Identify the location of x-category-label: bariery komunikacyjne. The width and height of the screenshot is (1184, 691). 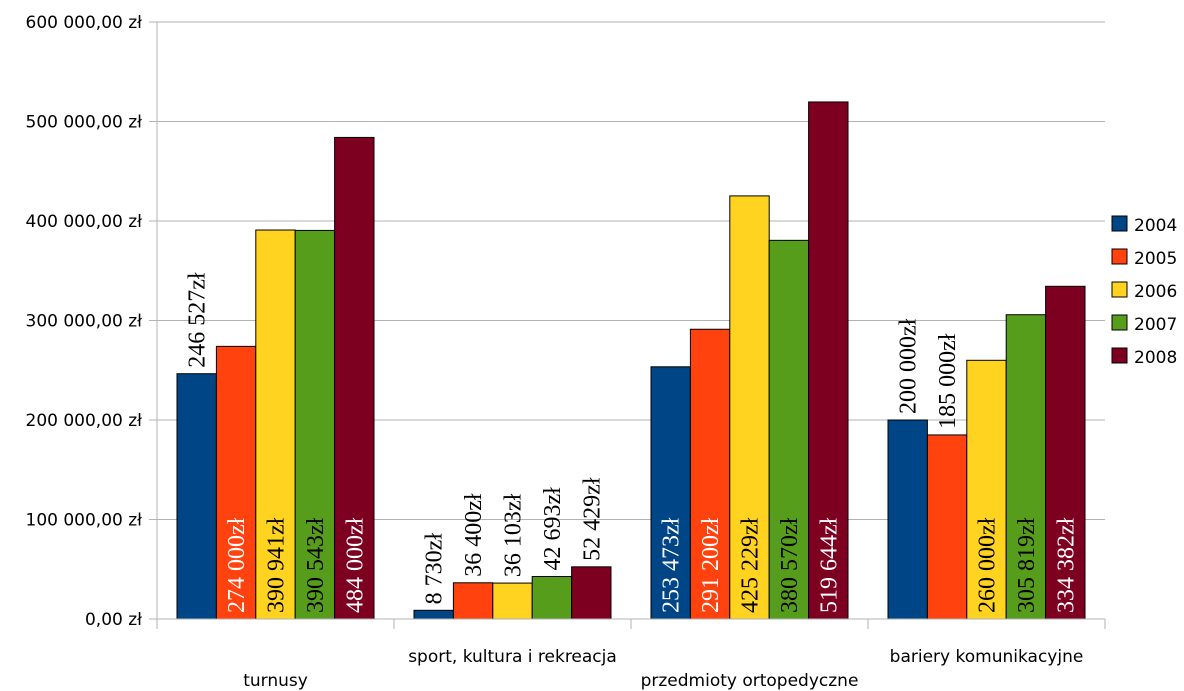
(987, 657).